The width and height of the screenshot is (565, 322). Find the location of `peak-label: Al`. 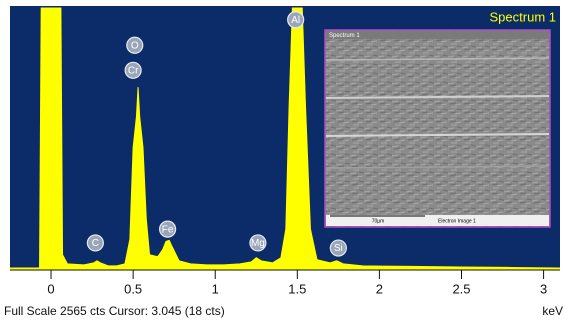

peak-label: Al is located at coordinates (295, 20).